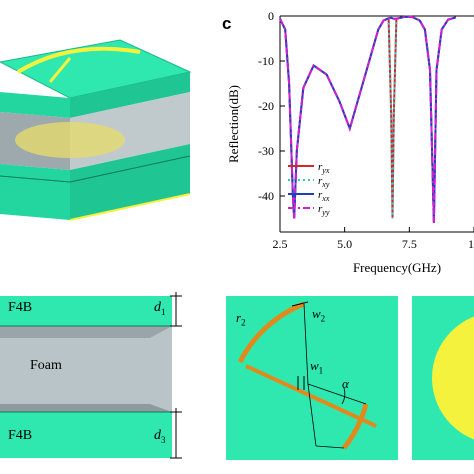 Image resolution: width=474 pixels, height=474 pixels. I want to click on inner-disk, so click(70, 140).